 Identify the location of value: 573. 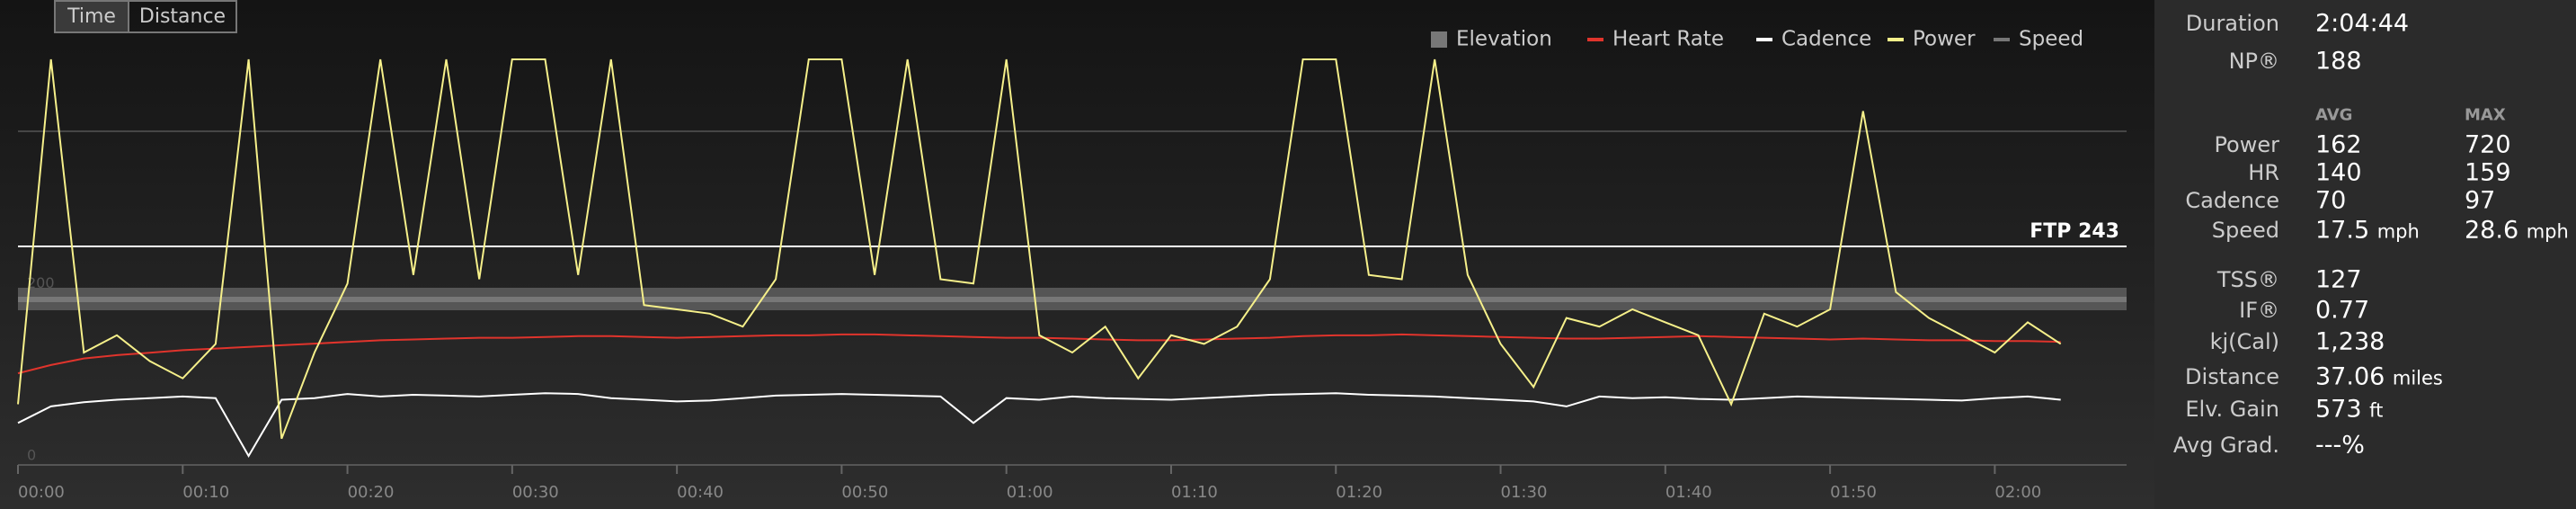
(2338, 409).